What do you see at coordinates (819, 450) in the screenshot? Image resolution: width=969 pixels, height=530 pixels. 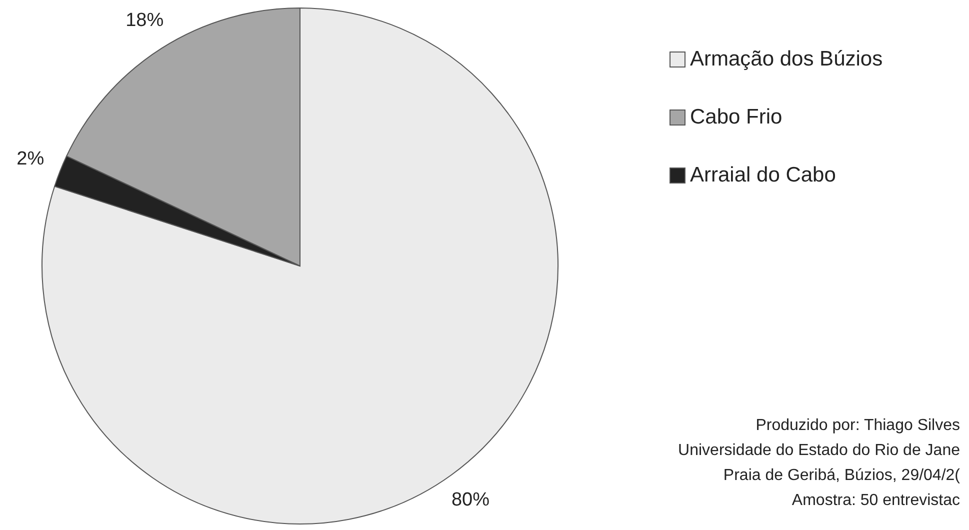 I see `text: Universidade do Estado do Rio de Jane` at bounding box center [819, 450].